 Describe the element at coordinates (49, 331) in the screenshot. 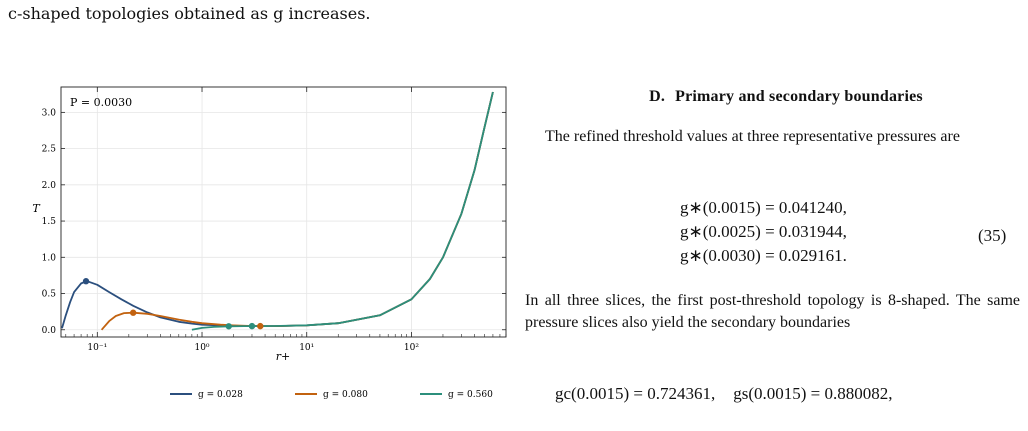

I see `y-tick-label: 0.0` at that location.